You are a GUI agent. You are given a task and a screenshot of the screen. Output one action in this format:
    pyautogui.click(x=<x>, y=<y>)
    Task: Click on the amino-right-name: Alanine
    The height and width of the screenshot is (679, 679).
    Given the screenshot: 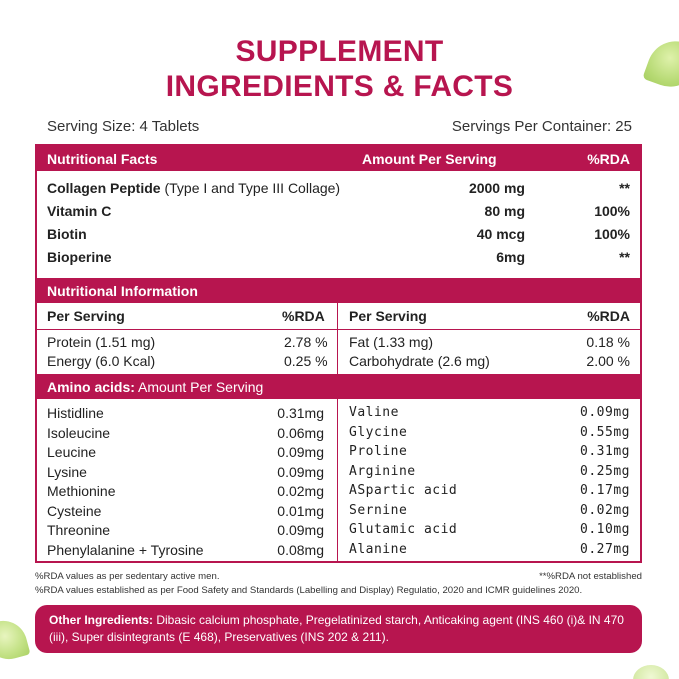 What is the action you would take?
    pyautogui.click(x=378, y=549)
    